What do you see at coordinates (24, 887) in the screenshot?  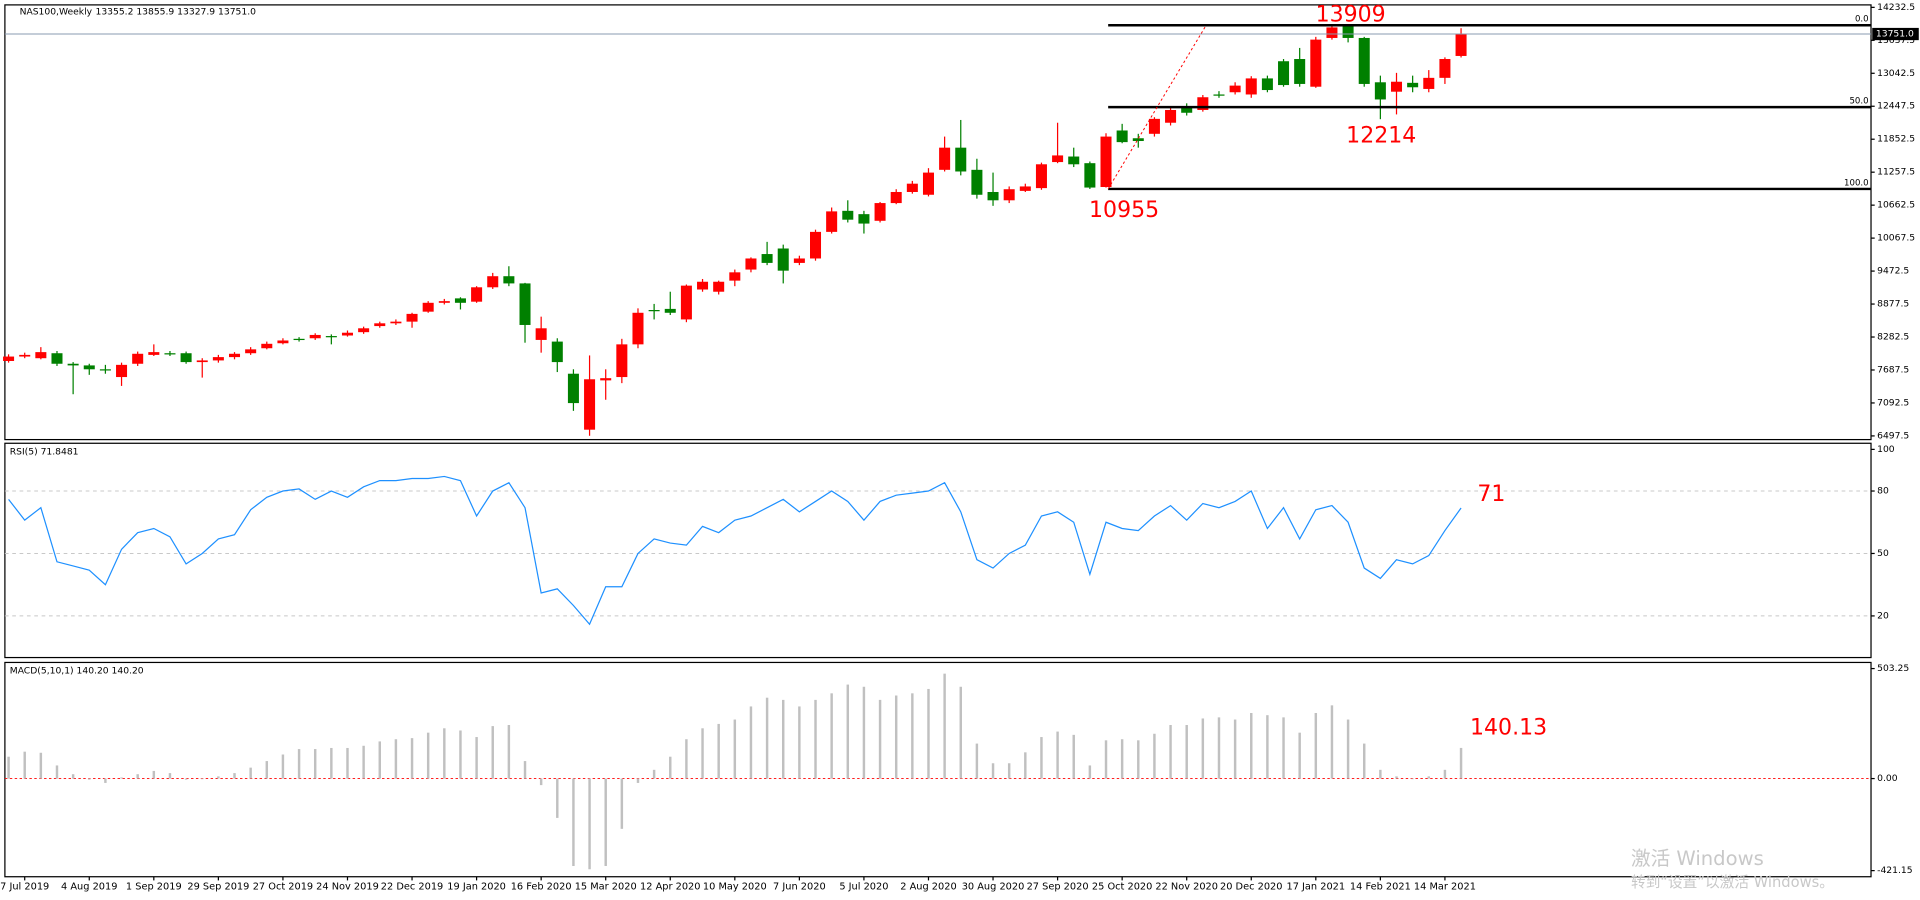 I see `x-tick-label: 7 Jul 2019` at bounding box center [24, 887].